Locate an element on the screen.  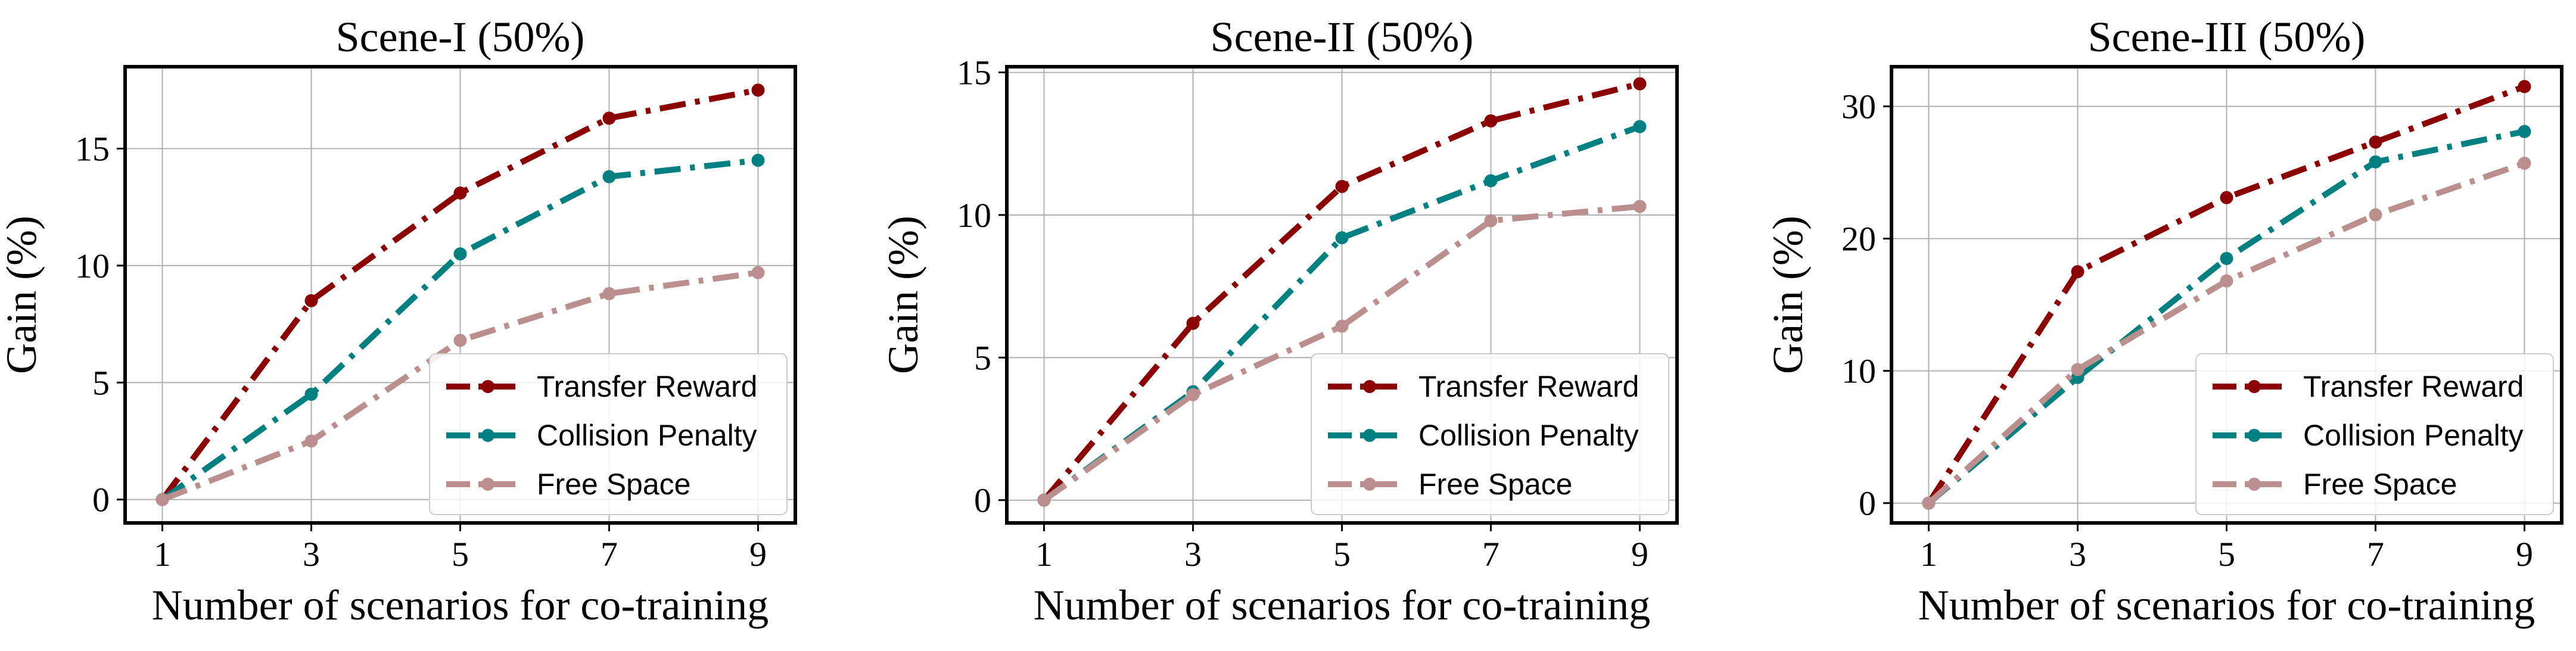
y-tick-label: 20 is located at coordinates (1858, 239).